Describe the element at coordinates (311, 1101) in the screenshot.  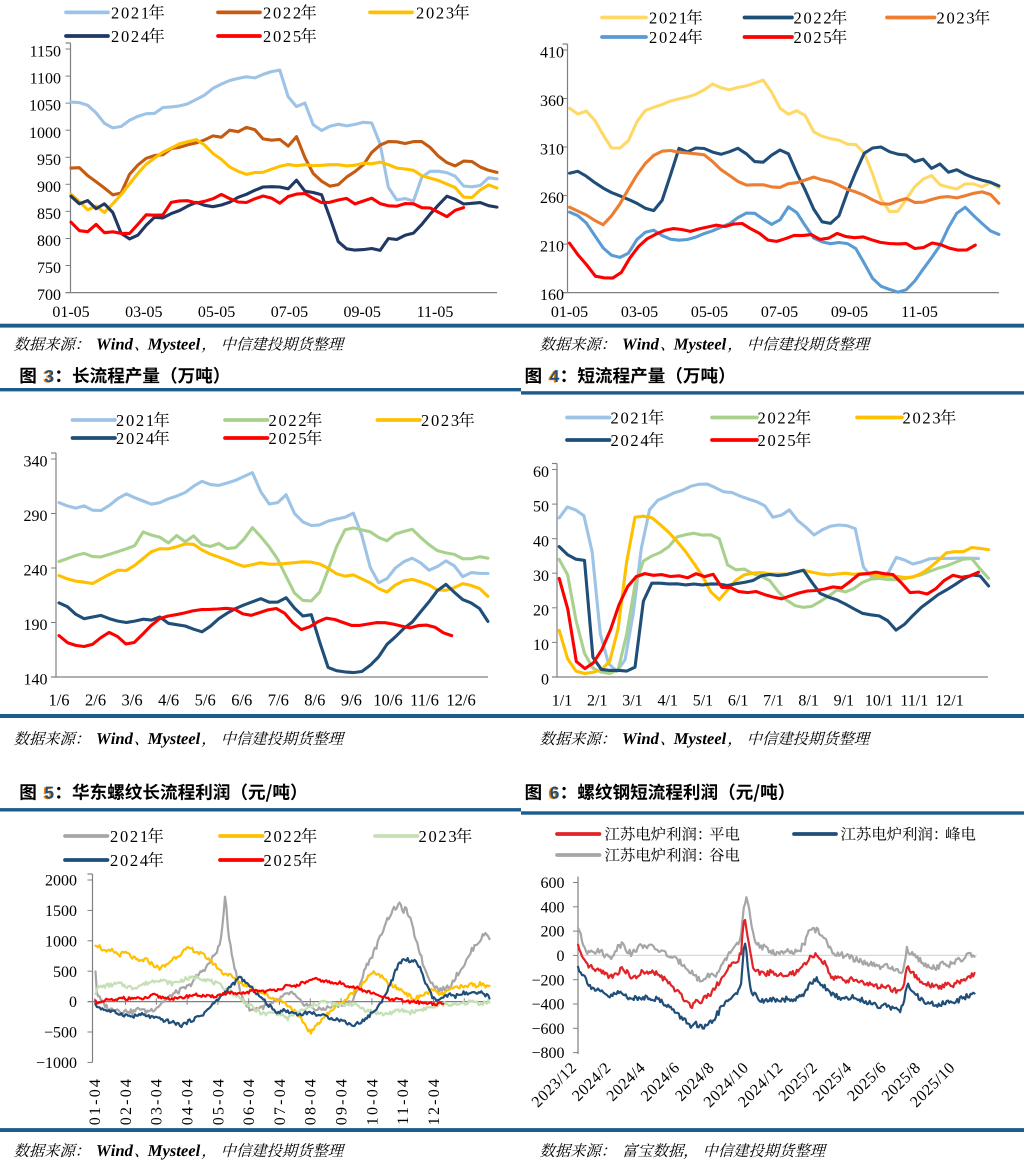
I see `svg-text: 08-04` at that location.